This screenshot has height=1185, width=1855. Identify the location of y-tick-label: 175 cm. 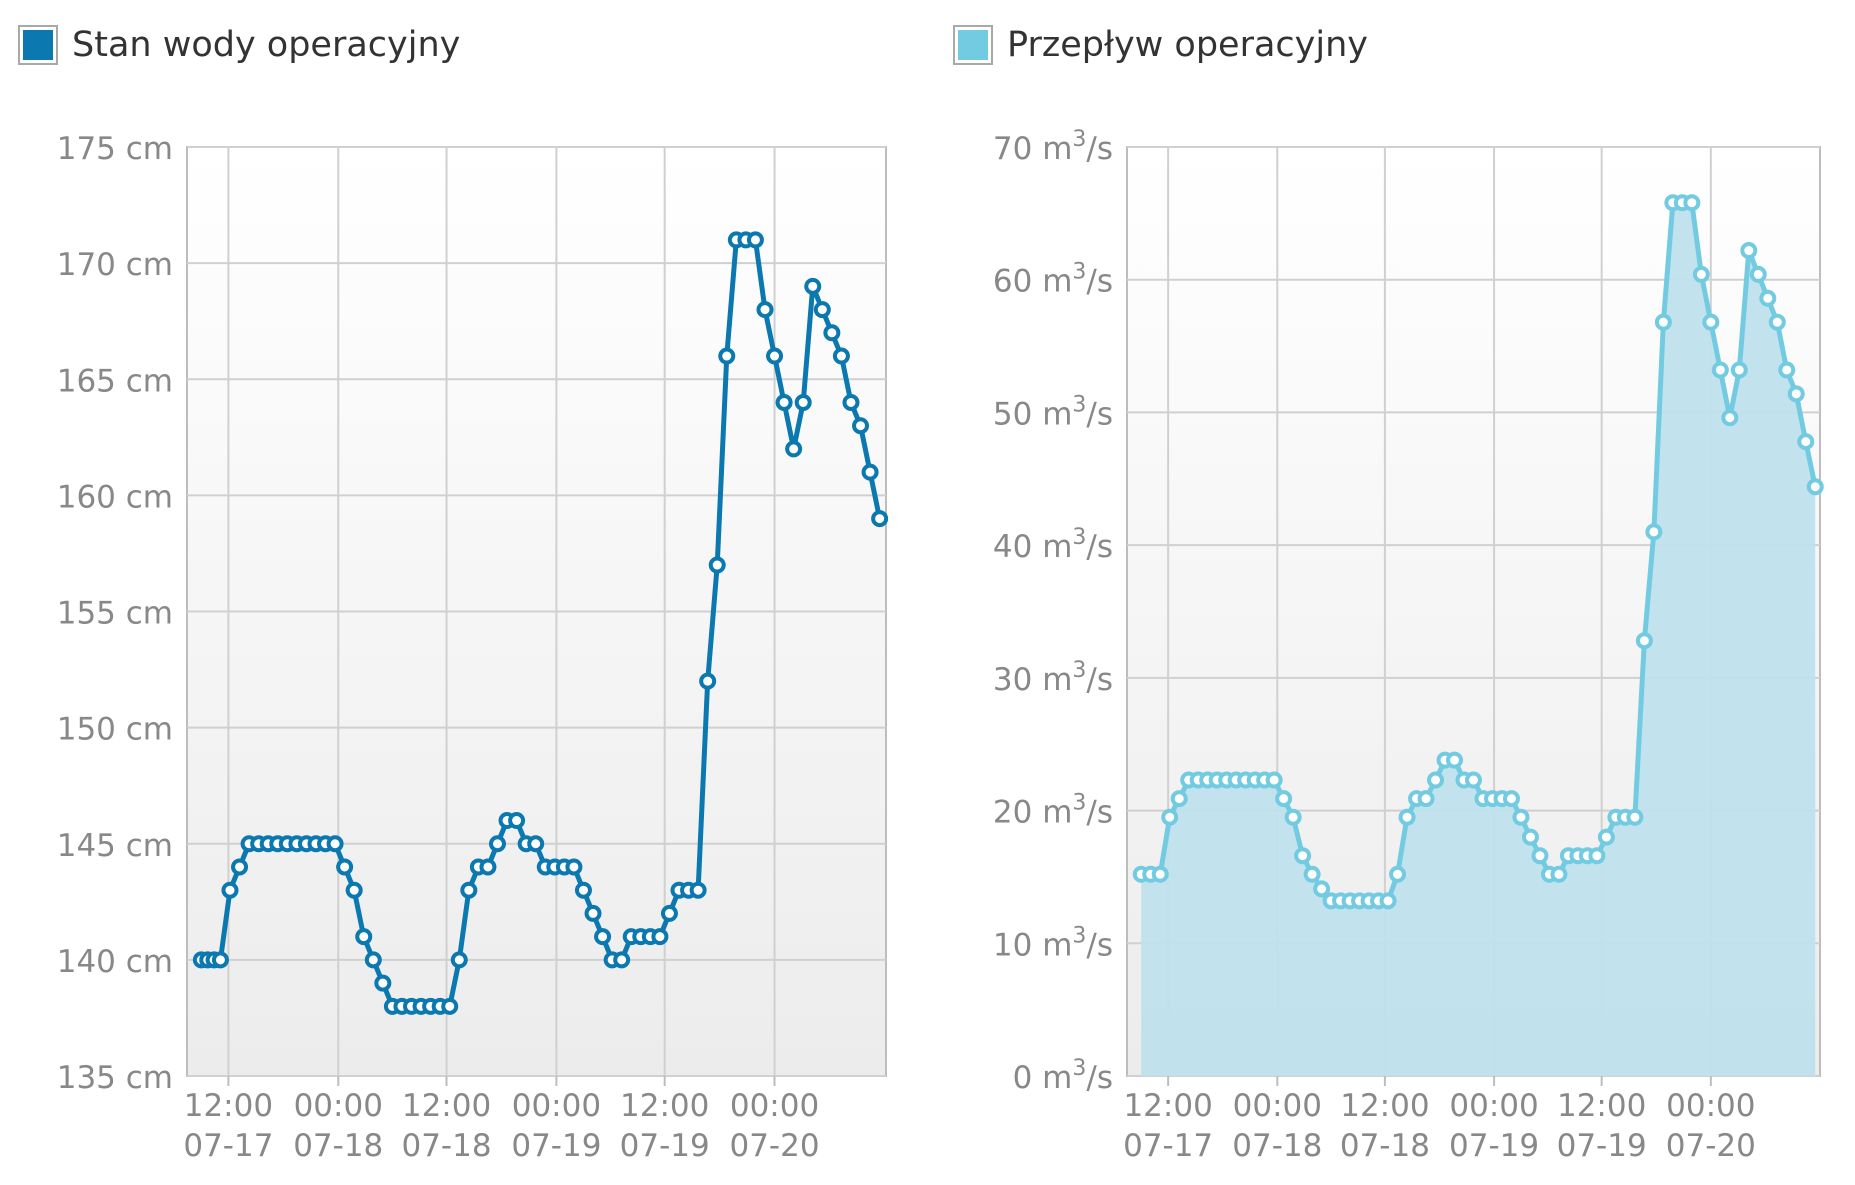
(115, 149).